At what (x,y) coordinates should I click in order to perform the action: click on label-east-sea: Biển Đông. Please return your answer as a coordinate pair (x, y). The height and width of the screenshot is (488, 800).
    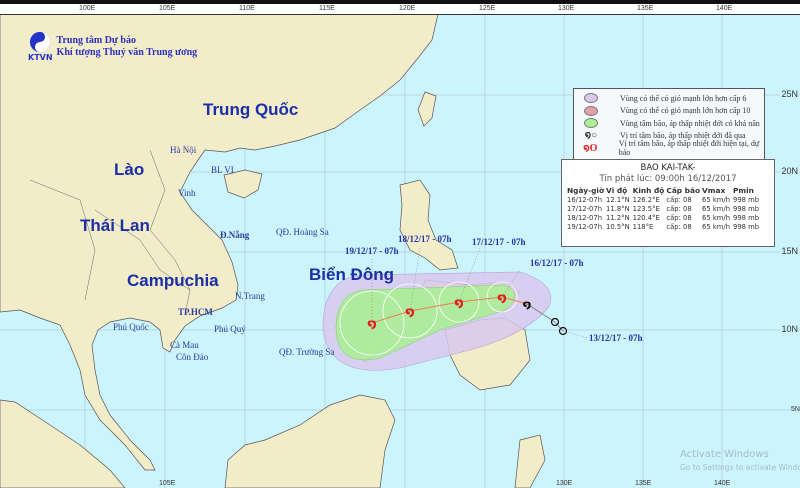
    Looking at the image, I should click on (351, 274).